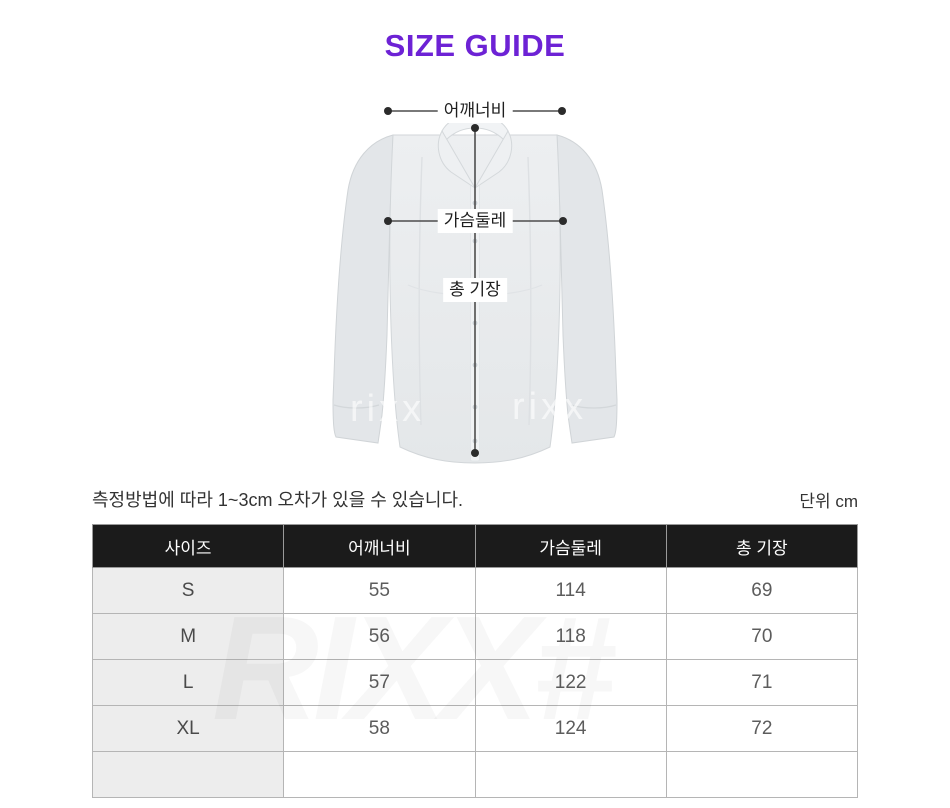 This screenshot has width=950, height=808. What do you see at coordinates (475, 499) in the screenshot?
I see `note-row: 측정방법에 따라 1~3cm 오차가 있을 수 있습니다. 단위 cm` at bounding box center [475, 499].